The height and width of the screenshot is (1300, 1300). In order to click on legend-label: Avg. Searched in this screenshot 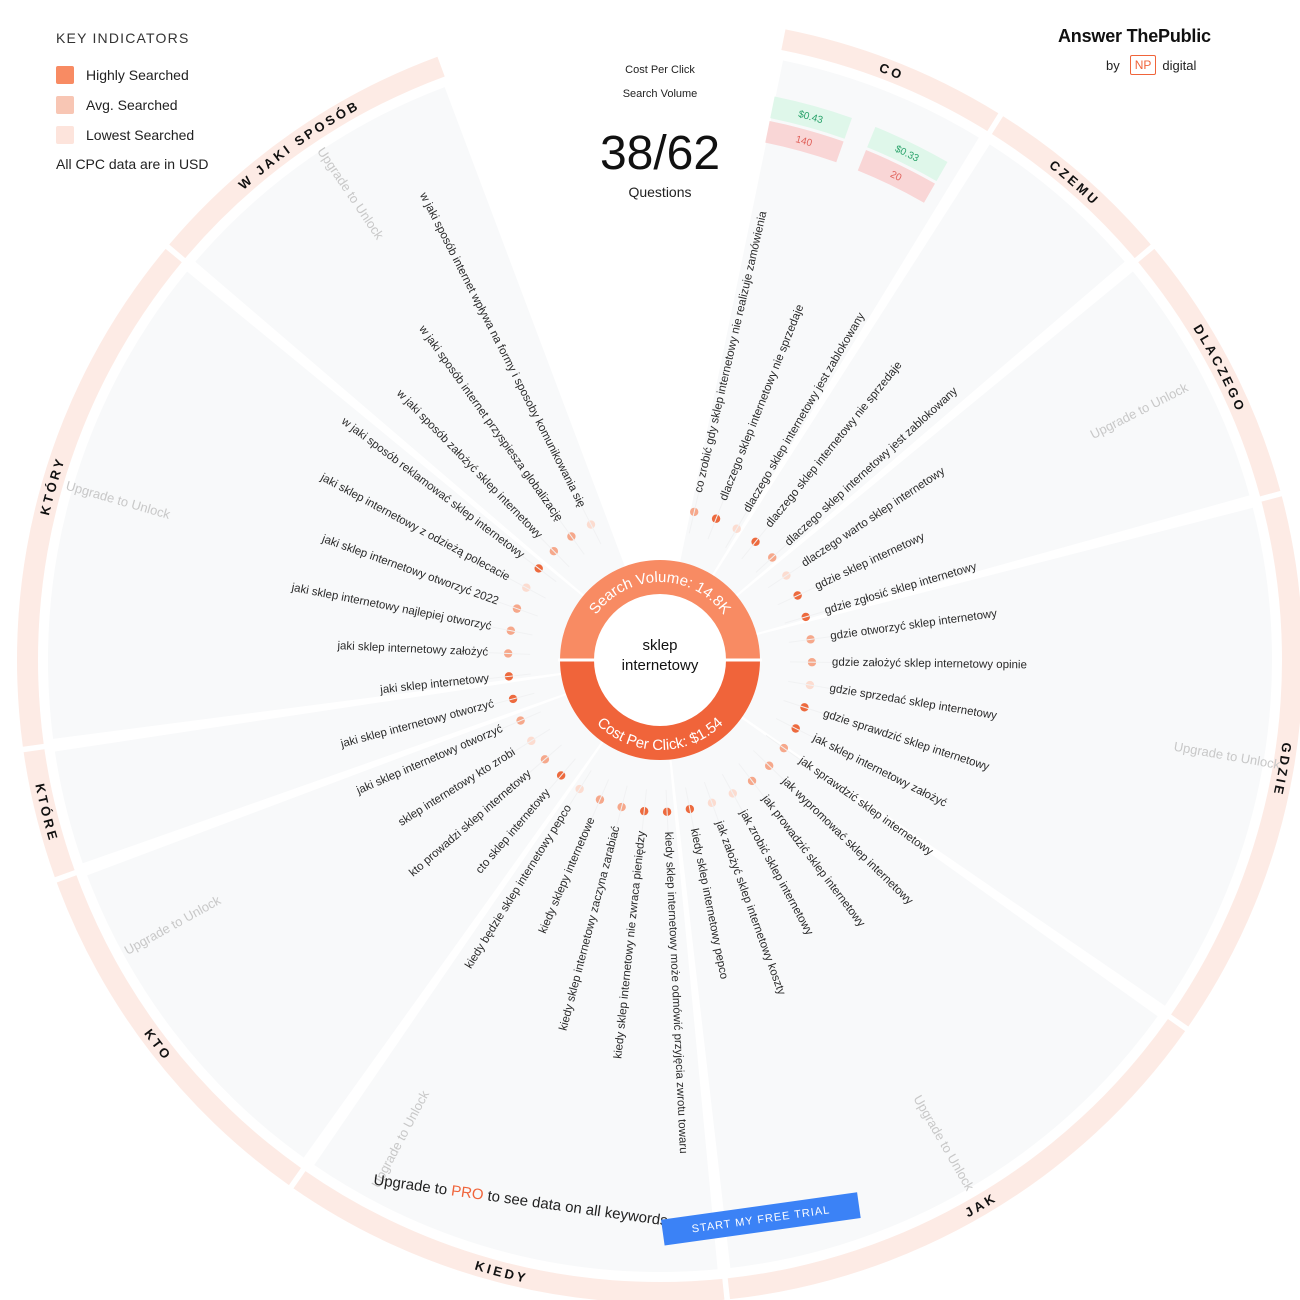, I will do `click(132, 105)`.